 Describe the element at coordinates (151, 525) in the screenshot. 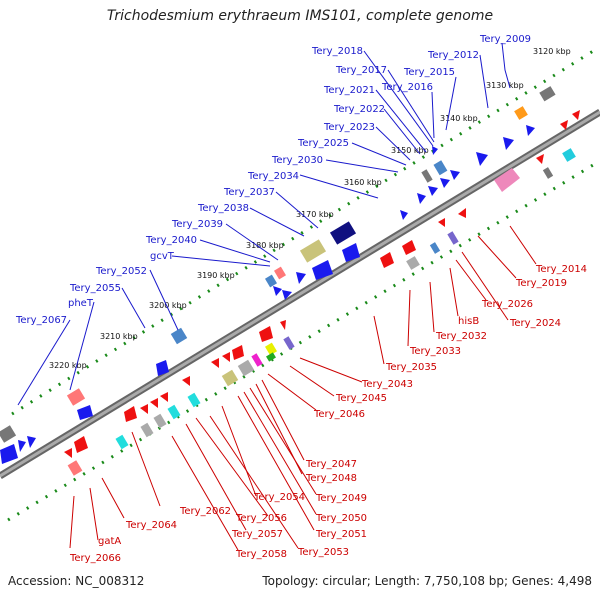

I see `gene-label: Tery_2064` at that location.